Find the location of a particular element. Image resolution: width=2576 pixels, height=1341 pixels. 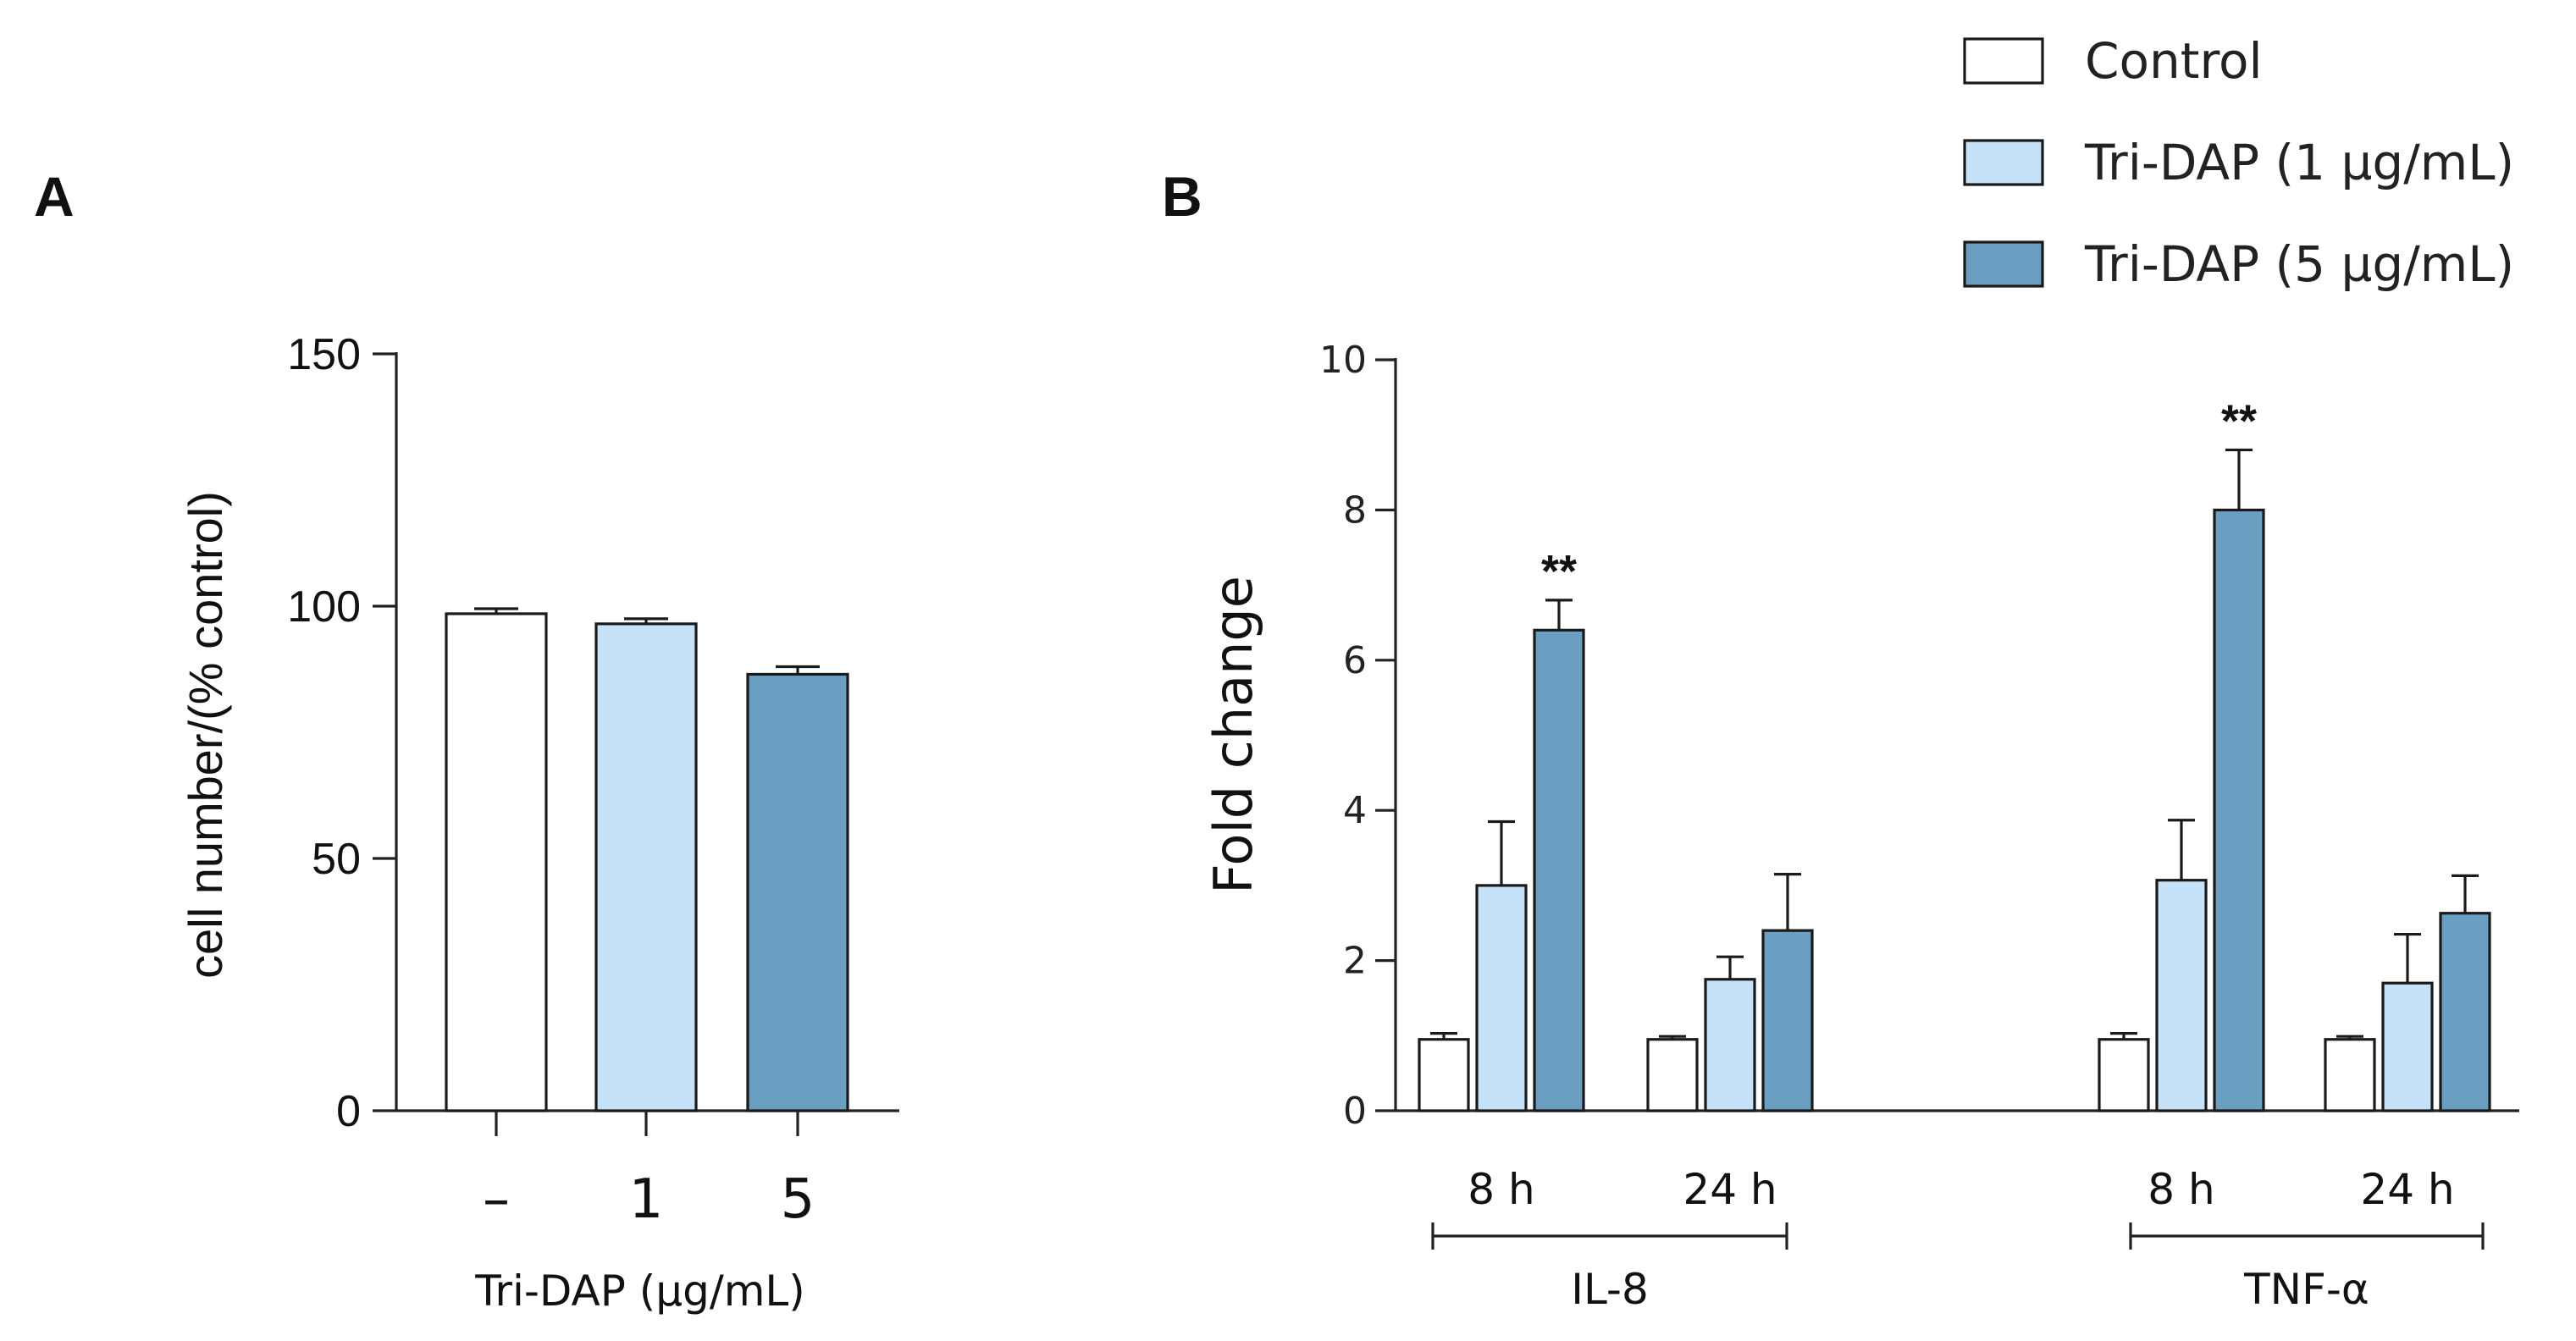

panel-a-category-label: – is located at coordinates (497, 1199).